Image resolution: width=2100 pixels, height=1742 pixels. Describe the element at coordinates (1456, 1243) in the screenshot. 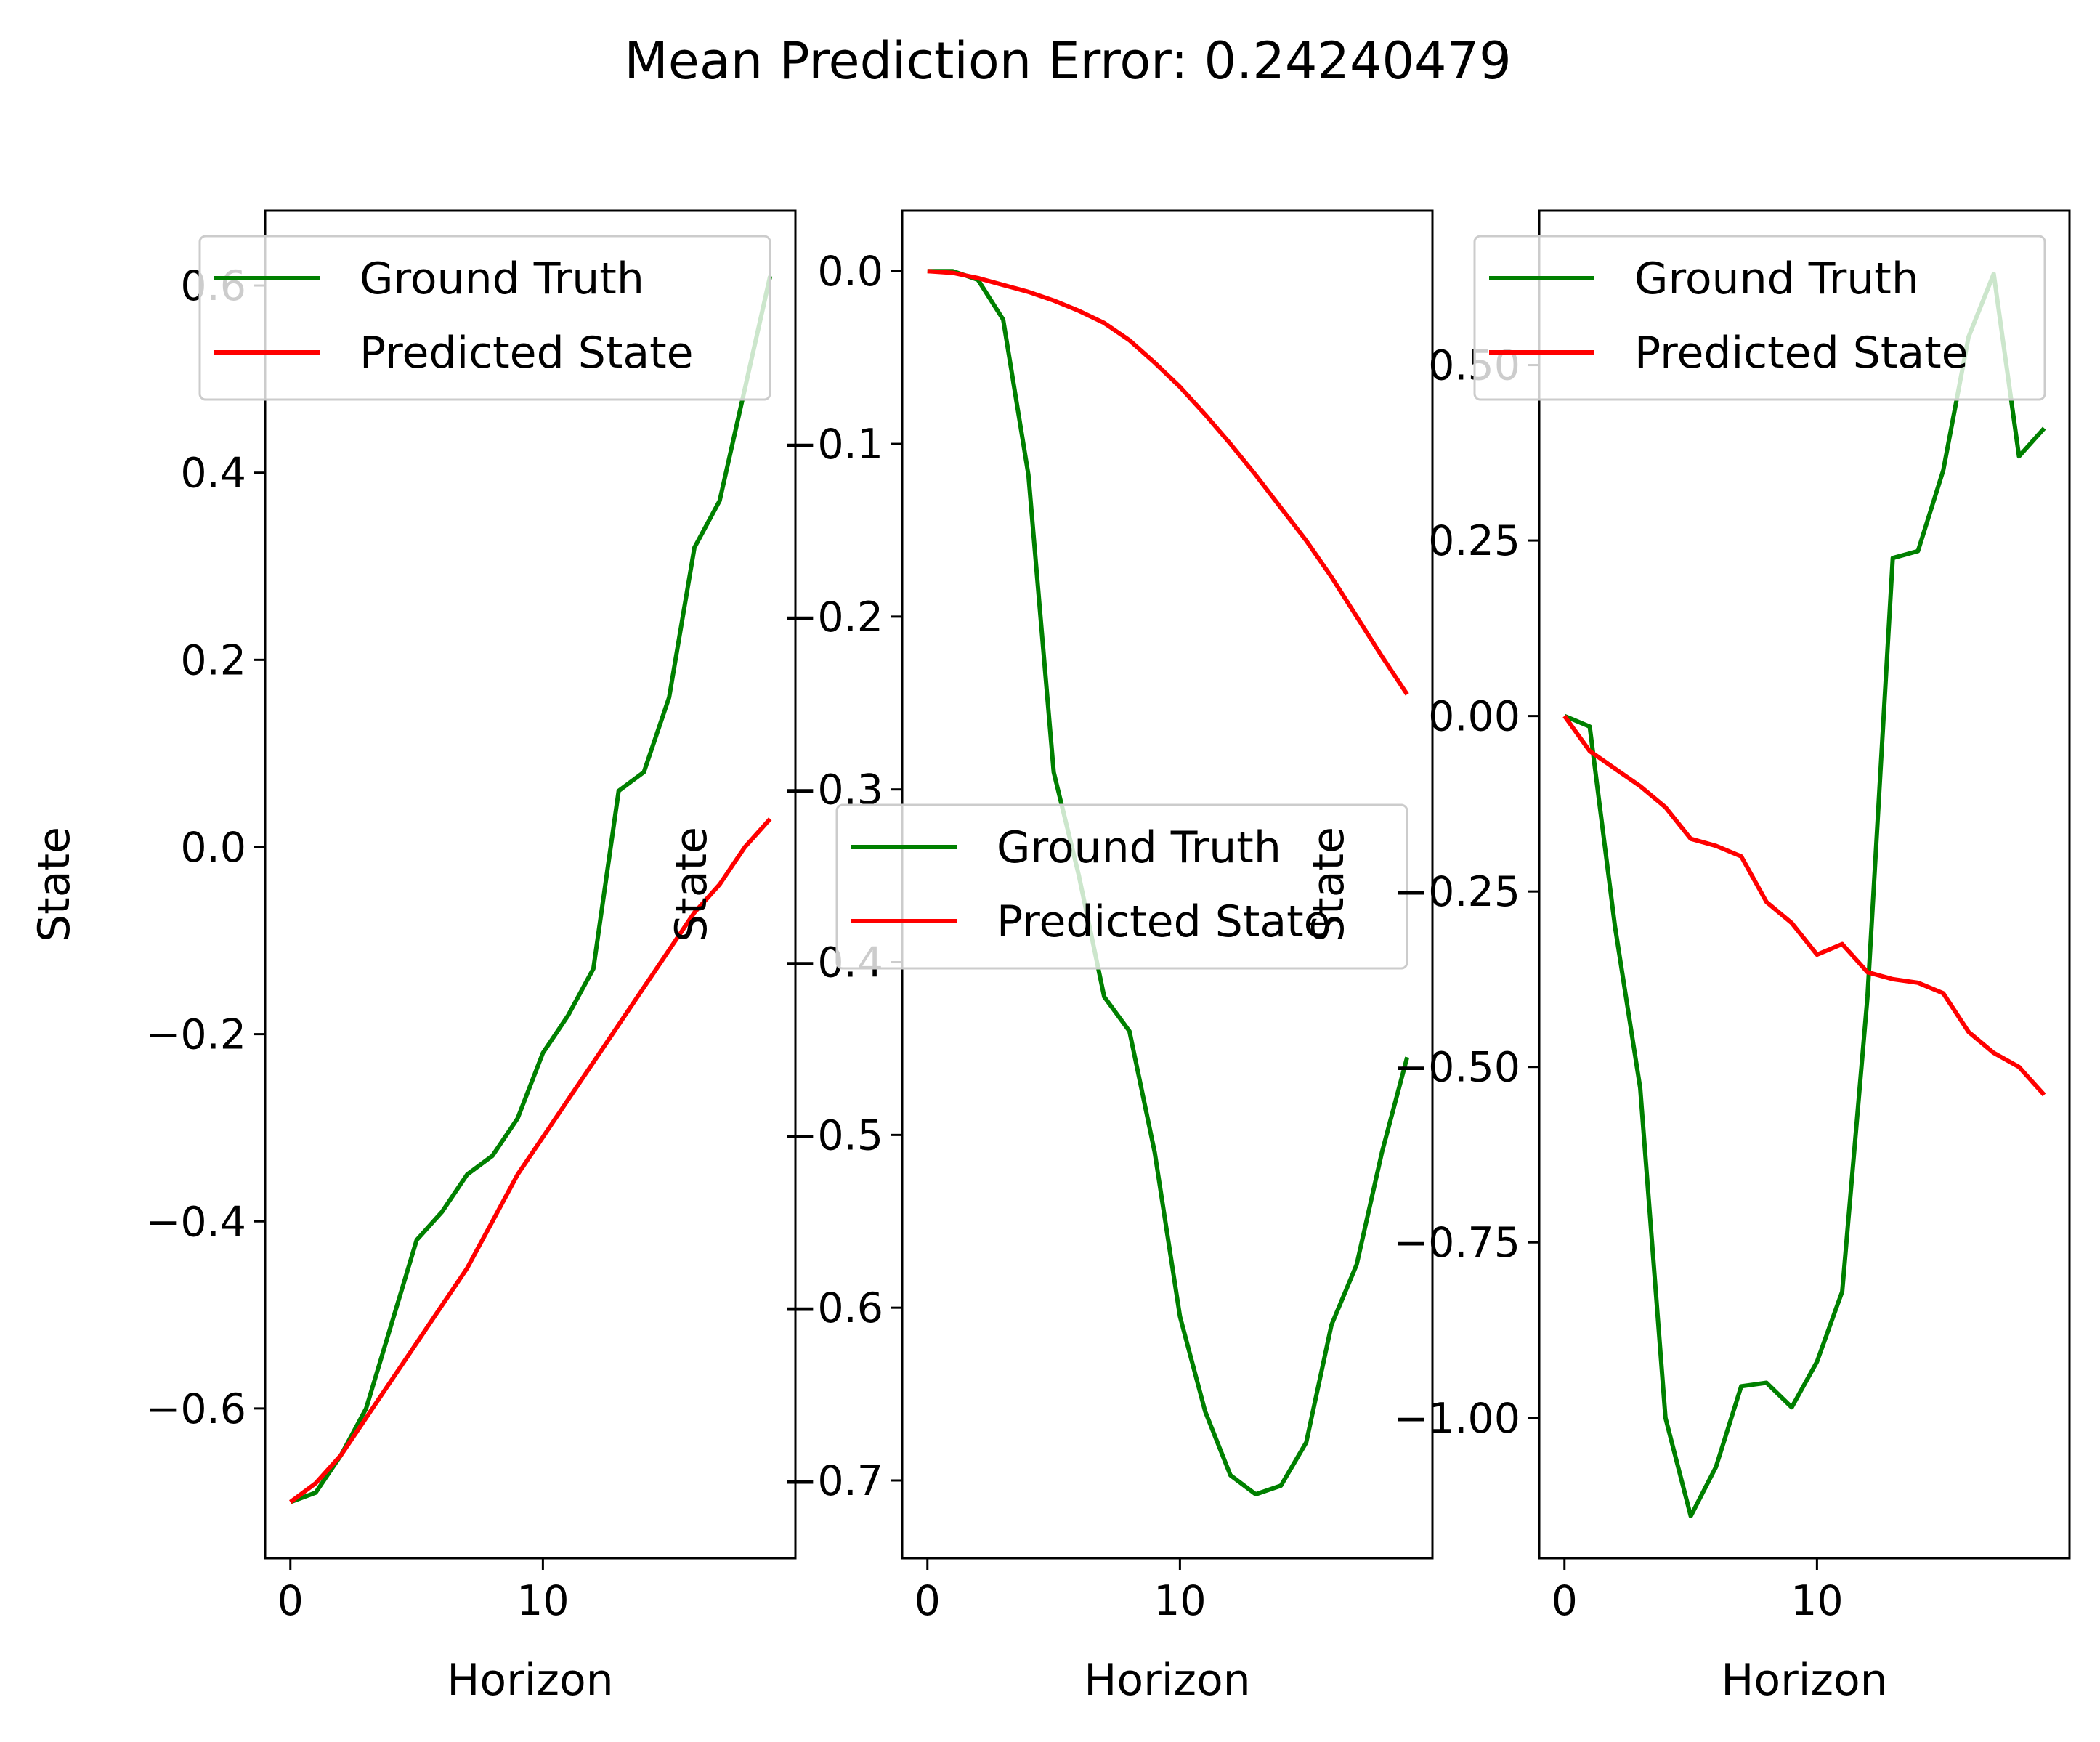

I see `y-tick-label: −0.75` at that location.